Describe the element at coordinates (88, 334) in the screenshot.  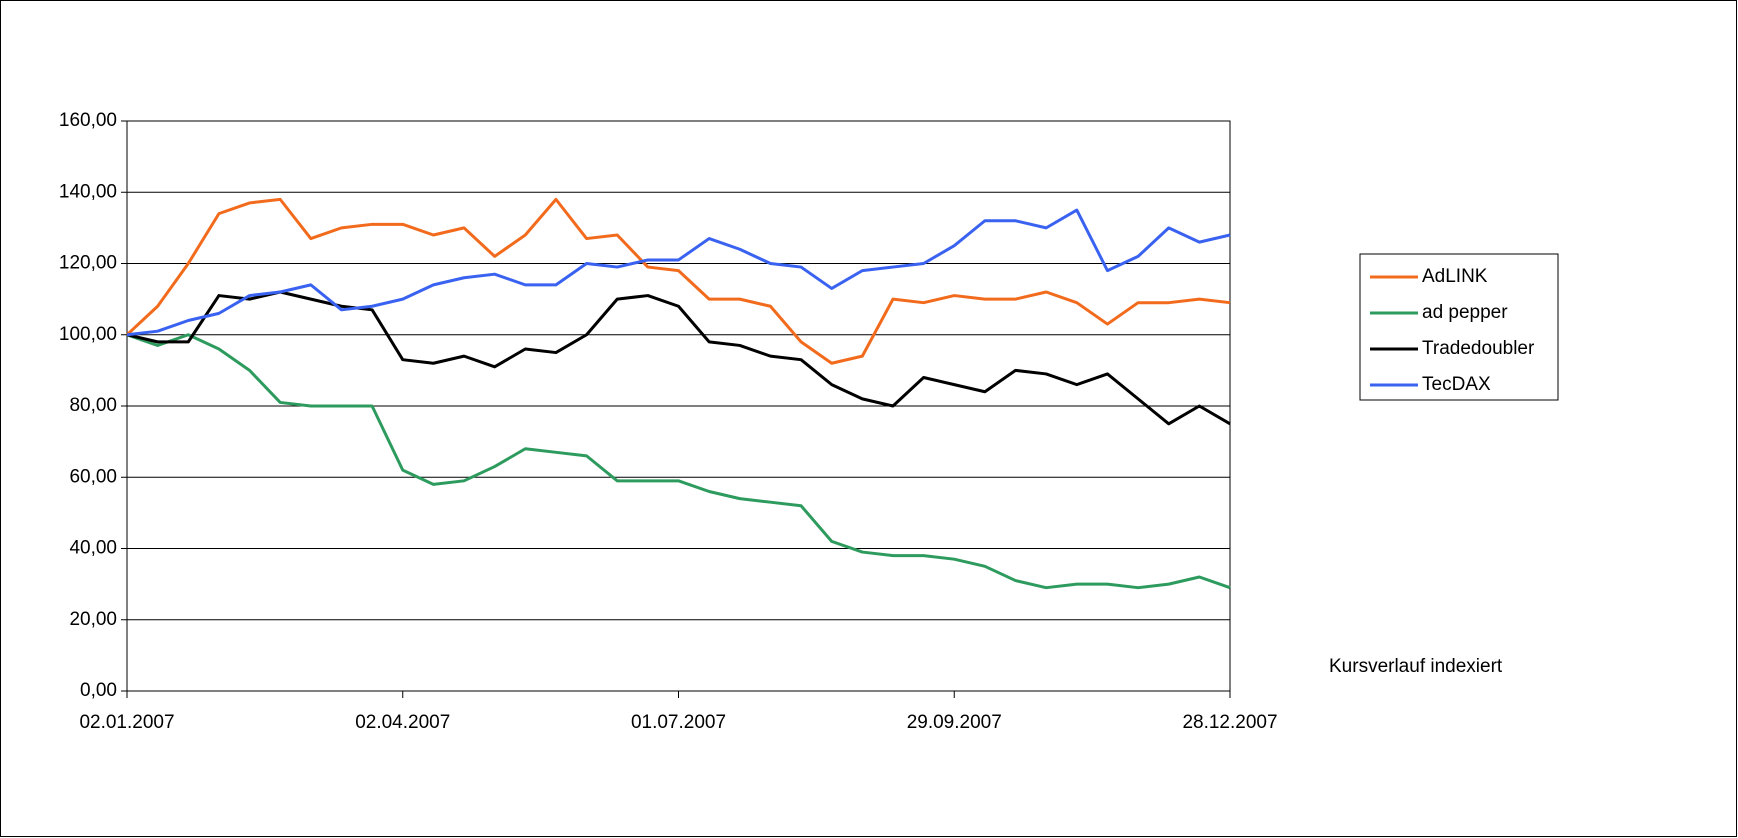
I see `y-tick-label: 100,00` at that location.